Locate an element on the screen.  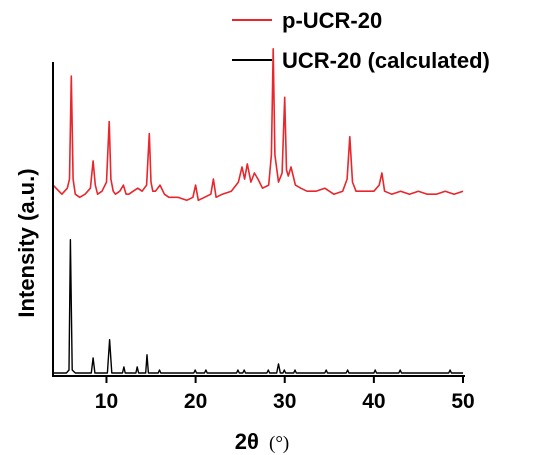
x-axis-title-unit: (°) is located at coordinates (279, 443).